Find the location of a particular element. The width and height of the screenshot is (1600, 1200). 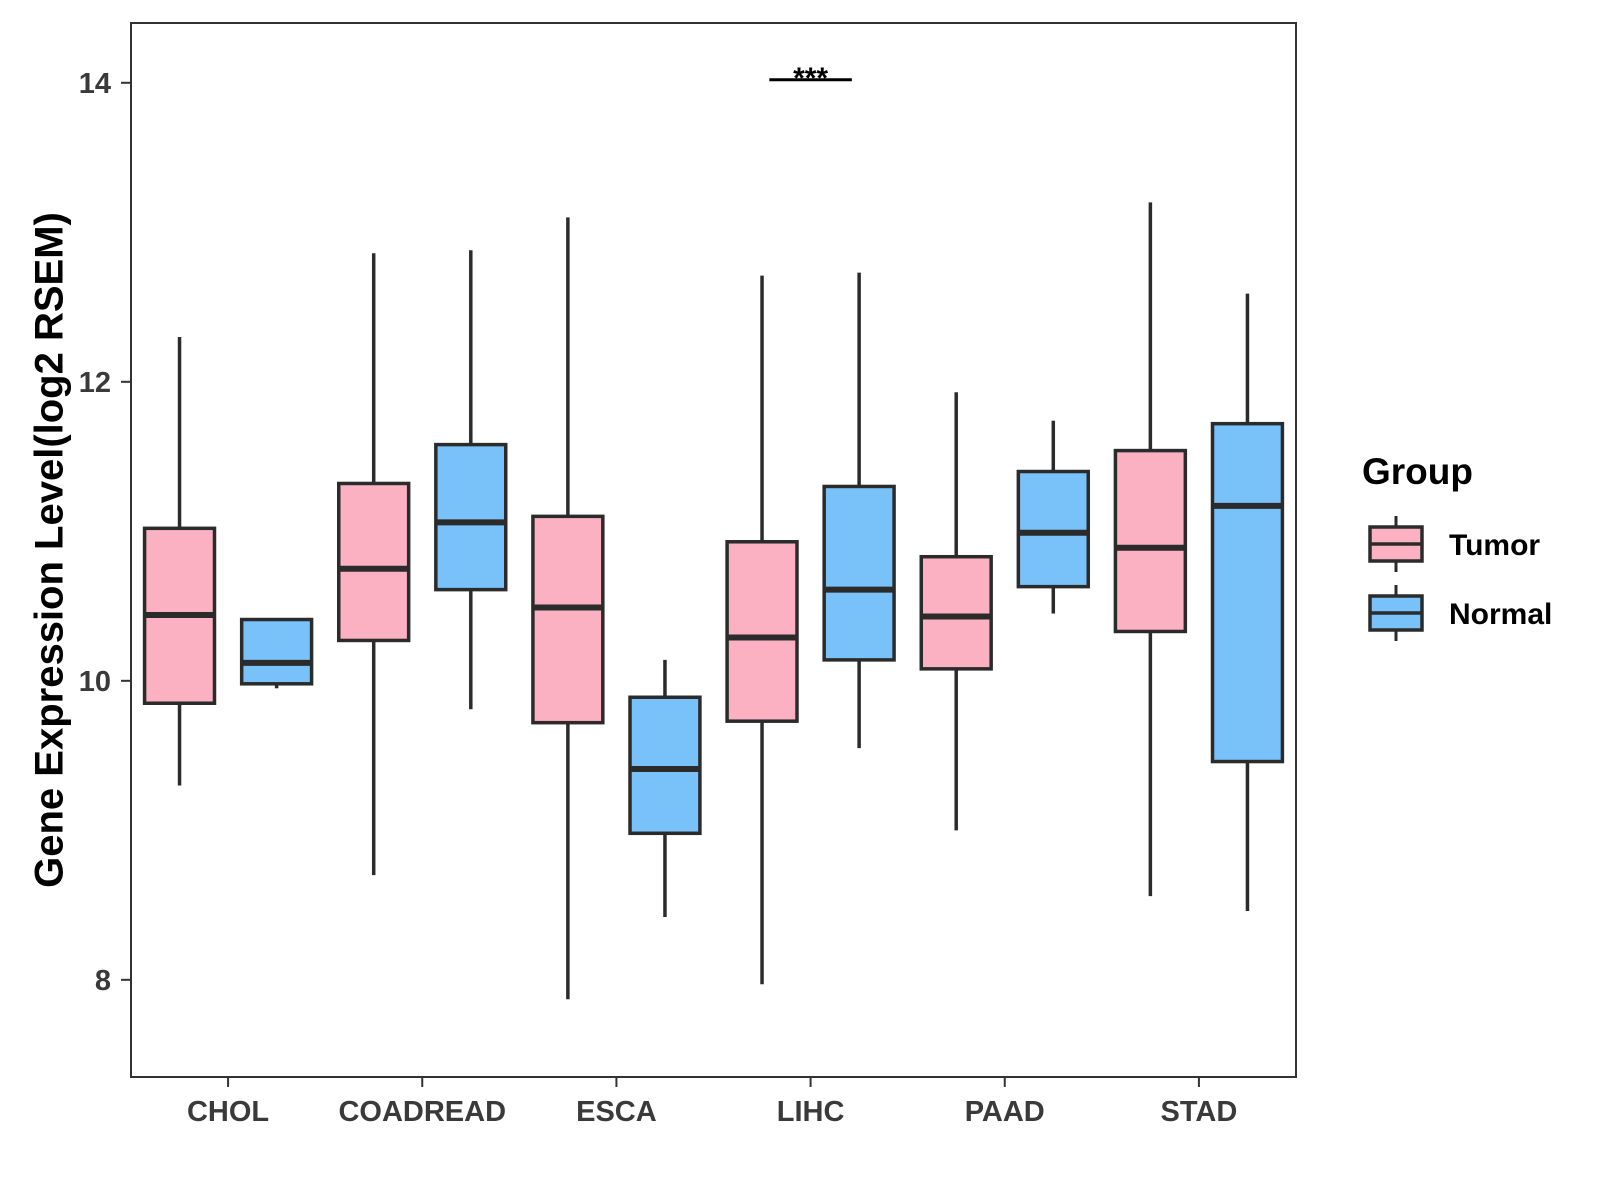

x-axis: CHOL COADREAD ESCA LIHC PAAD STAD is located at coordinates (712, 1102).